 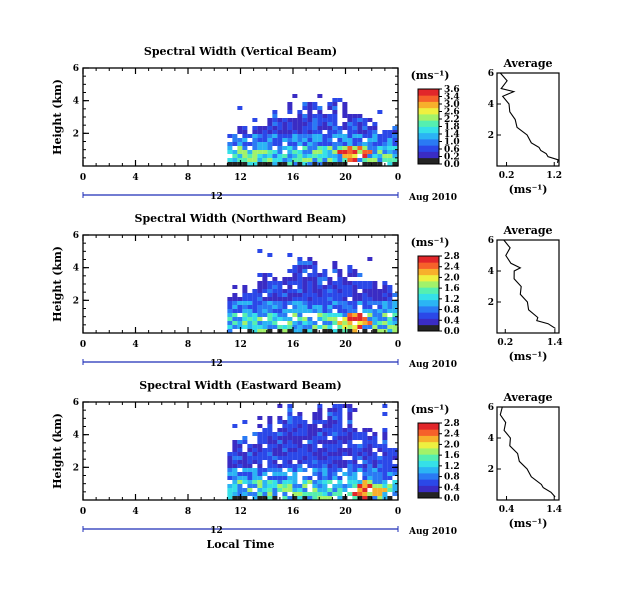 I want to click on colorbar-frame, so click(x=428, y=460).